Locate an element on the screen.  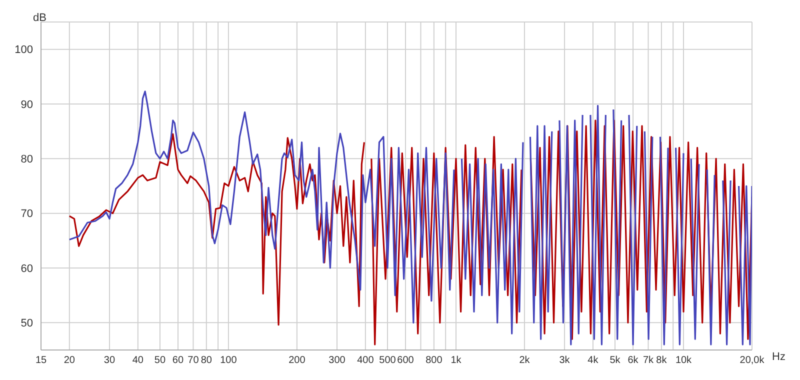
x-tick-label: 70 is located at coordinates (194, 360).